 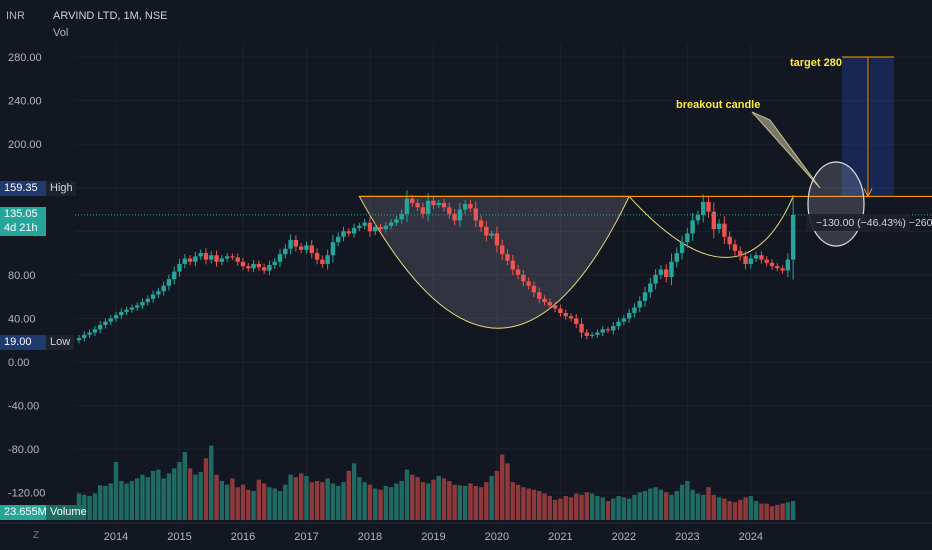 What do you see at coordinates (61, 188) in the screenshot?
I see `high-text-label: High` at bounding box center [61, 188].